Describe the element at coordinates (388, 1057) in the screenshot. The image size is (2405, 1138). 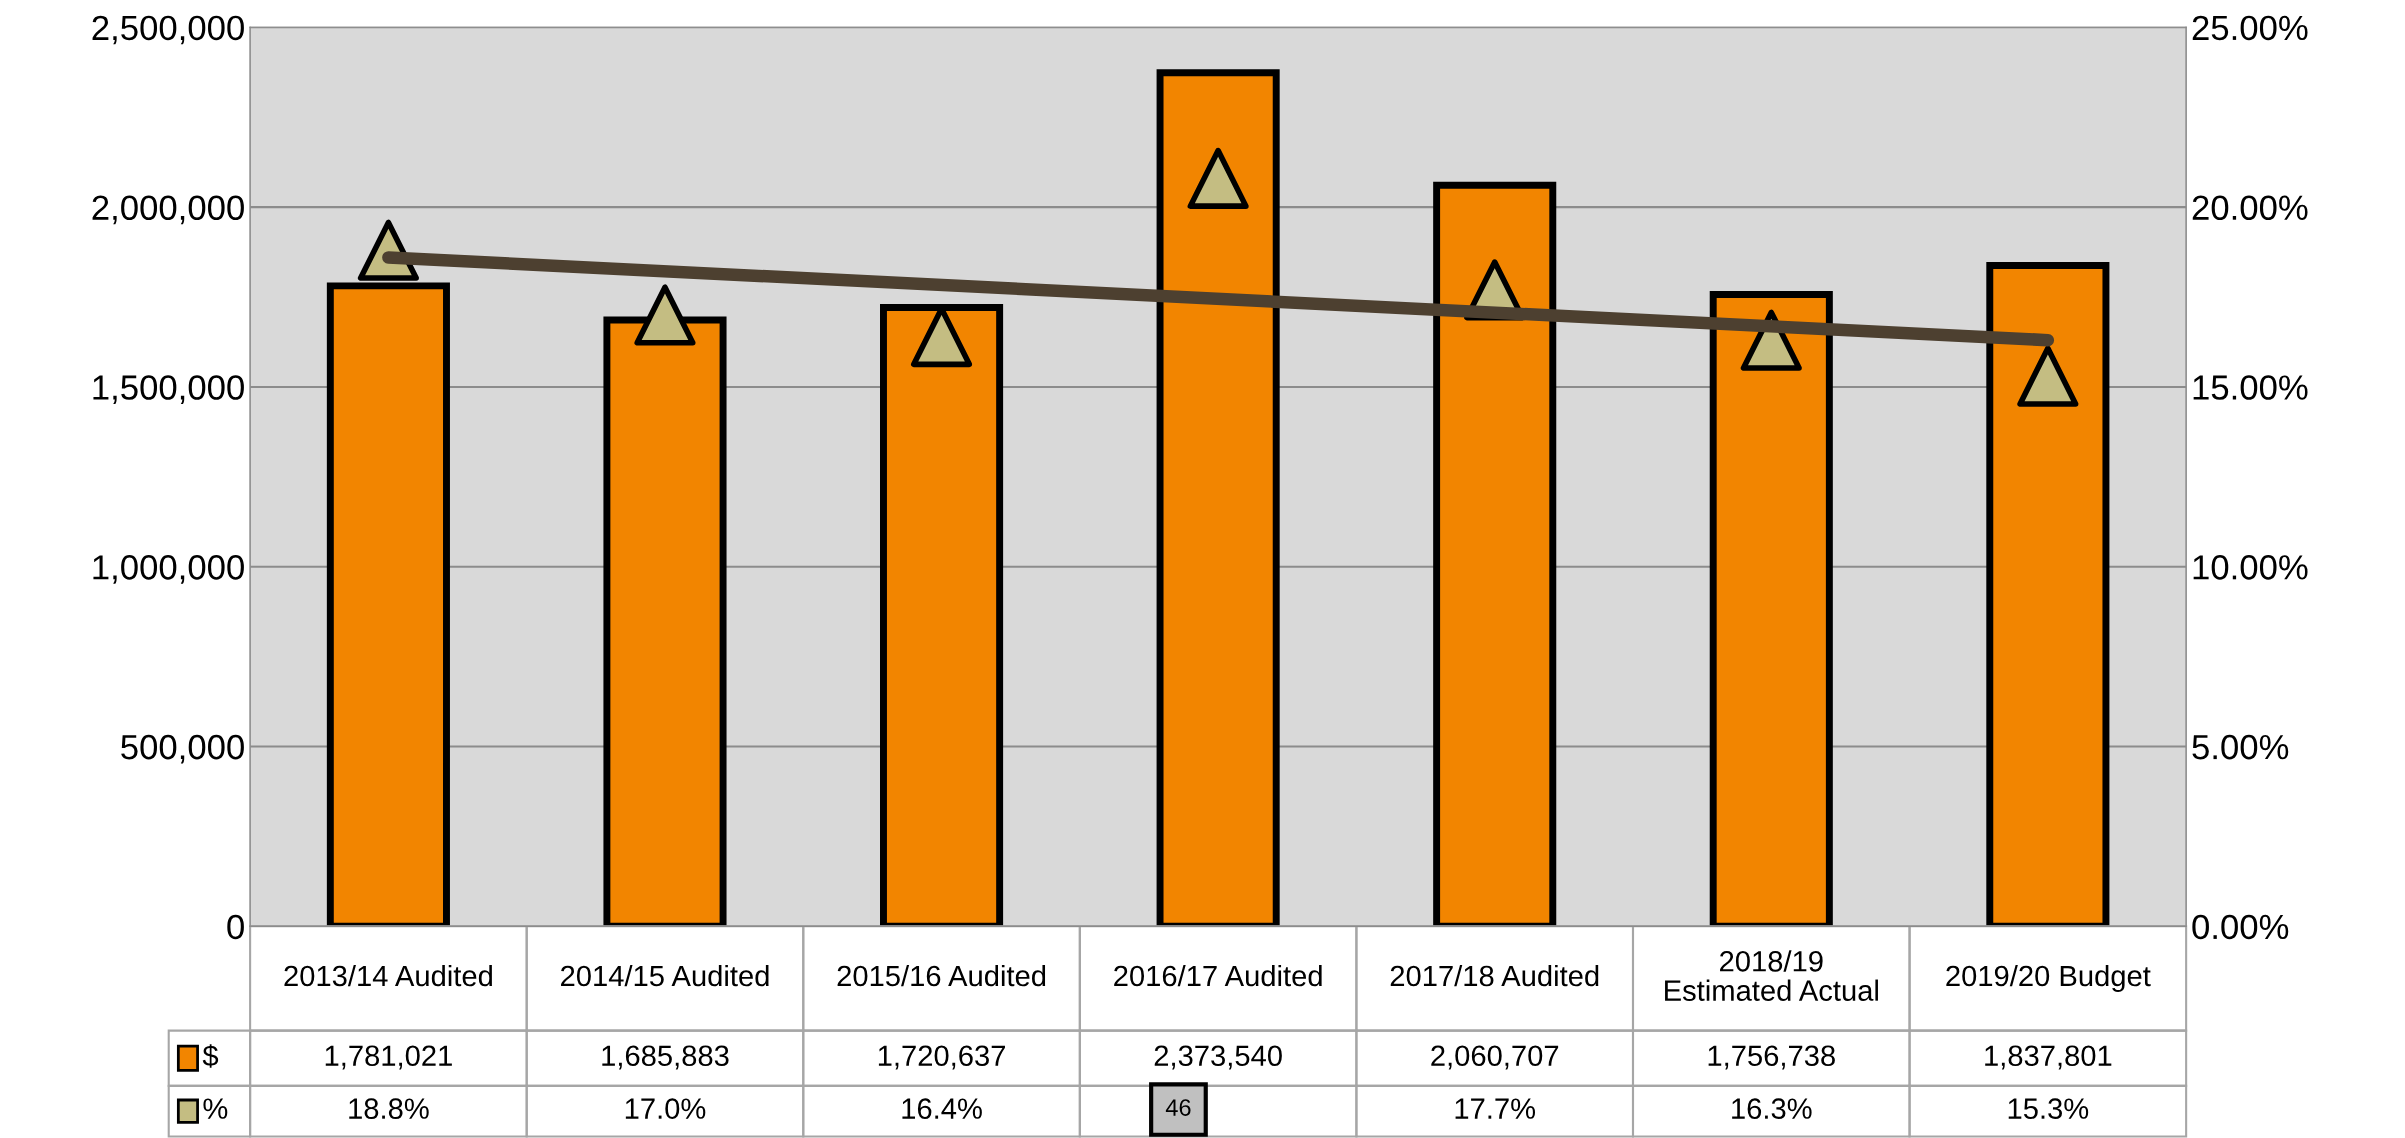
I see `data-label: 1,781,021` at that location.